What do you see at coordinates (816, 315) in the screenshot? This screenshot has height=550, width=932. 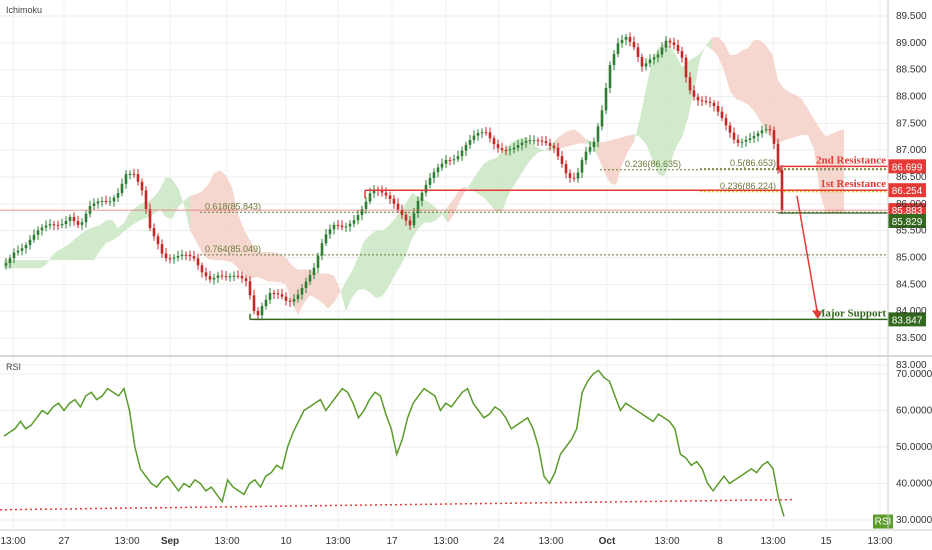 I see `forecast-arrowhead` at bounding box center [816, 315].